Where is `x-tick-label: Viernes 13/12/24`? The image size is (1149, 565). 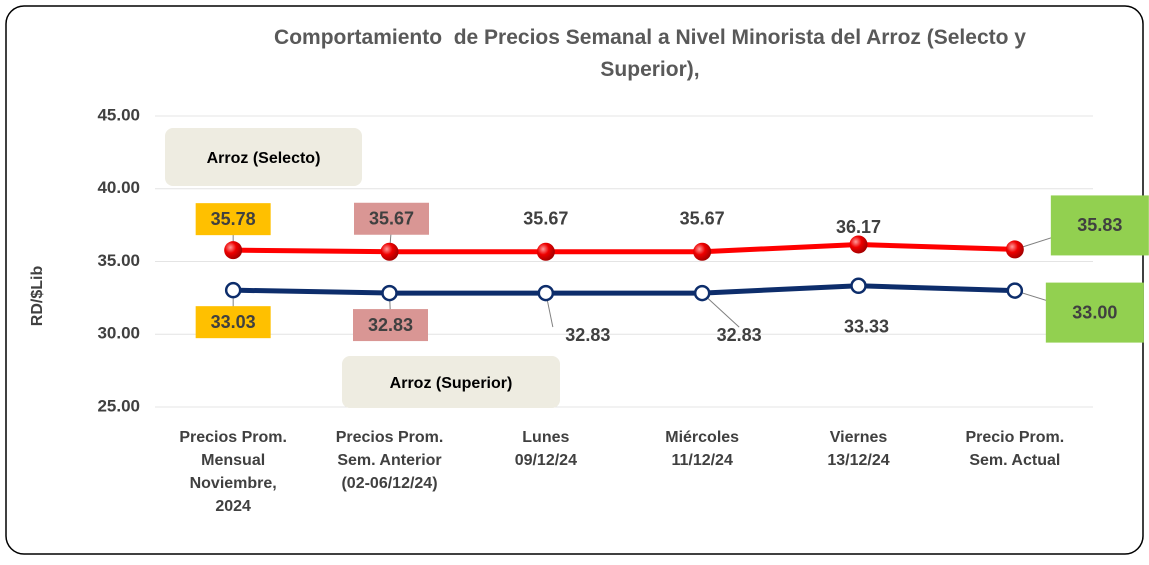
x-tick-label: Viernes 13/12/24 is located at coordinates (858, 449).